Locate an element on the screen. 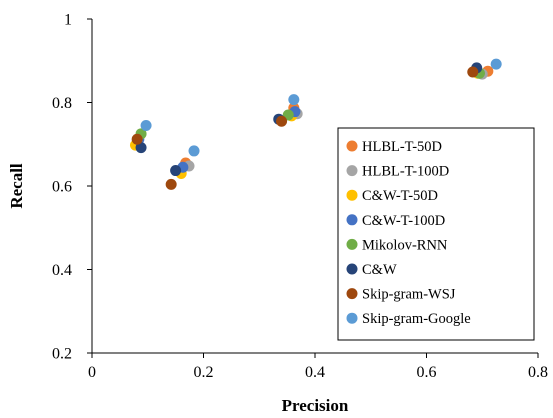 The image size is (553, 418). y-axis-title: Recall is located at coordinates (16, 186).